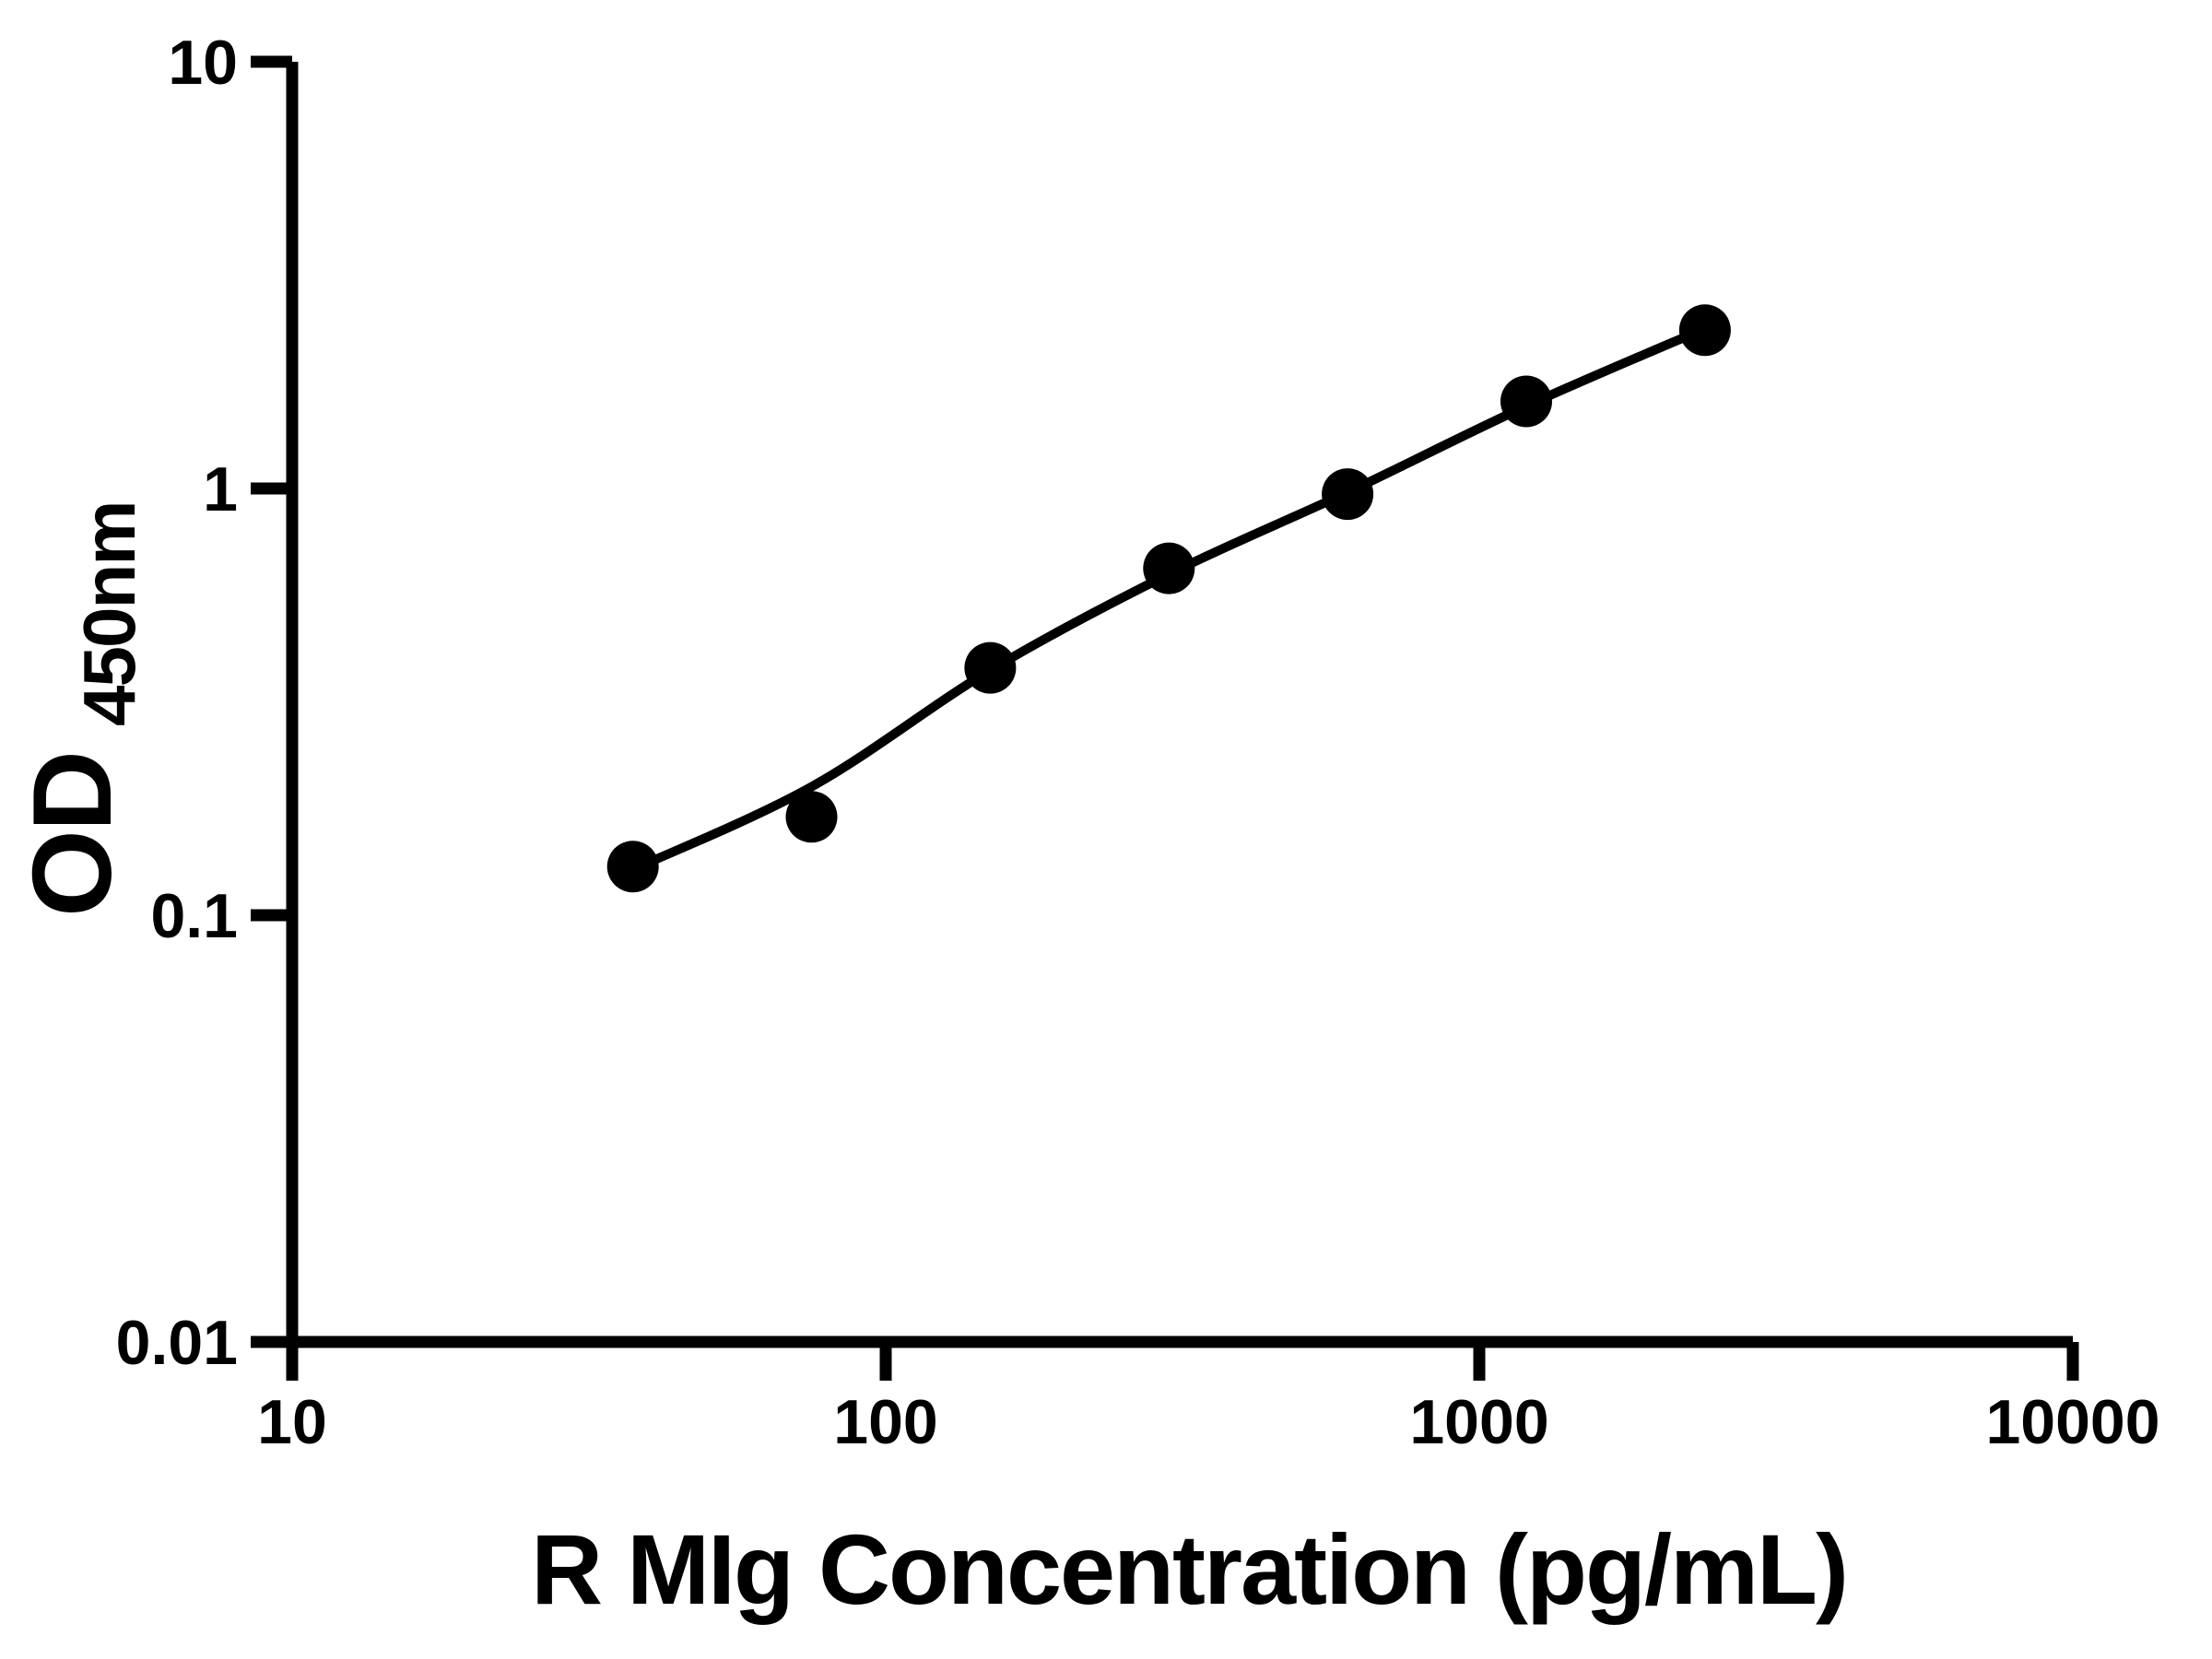 This screenshot has height=1659, width=2212. What do you see at coordinates (2072, 1422) in the screenshot?
I see `x-tick-label: 10000` at bounding box center [2072, 1422].